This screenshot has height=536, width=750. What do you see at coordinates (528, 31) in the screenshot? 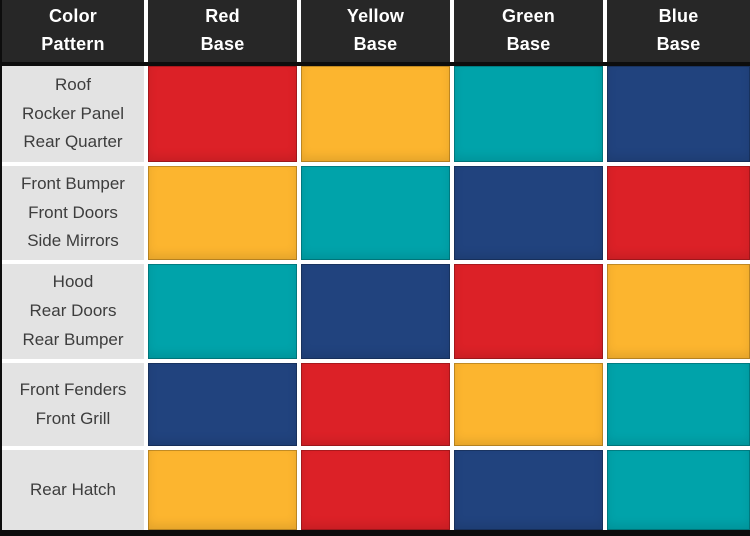
I see `header-cell-green-base: Green Base` at bounding box center [528, 31].